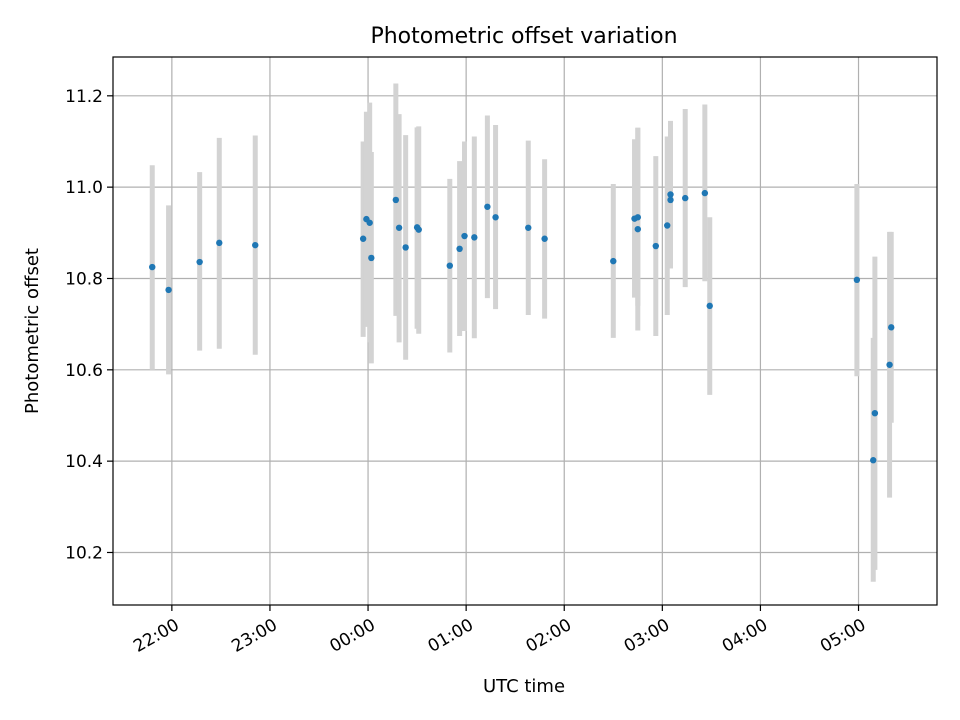  Describe the element at coordinates (84, 371) in the screenshot. I see `y-tick-label: 10.6` at that location.